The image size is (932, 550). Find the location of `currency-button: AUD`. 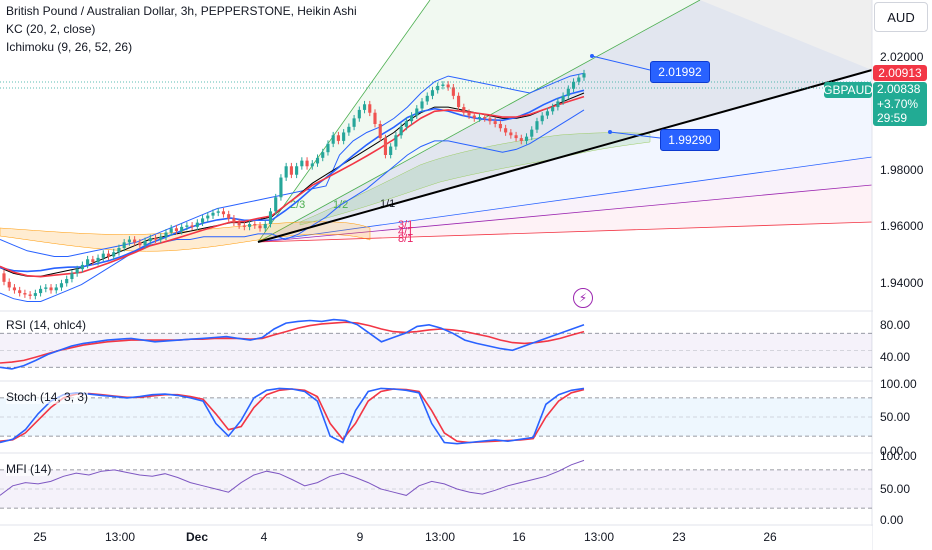

currency-button: AUD is located at coordinates (901, 17).